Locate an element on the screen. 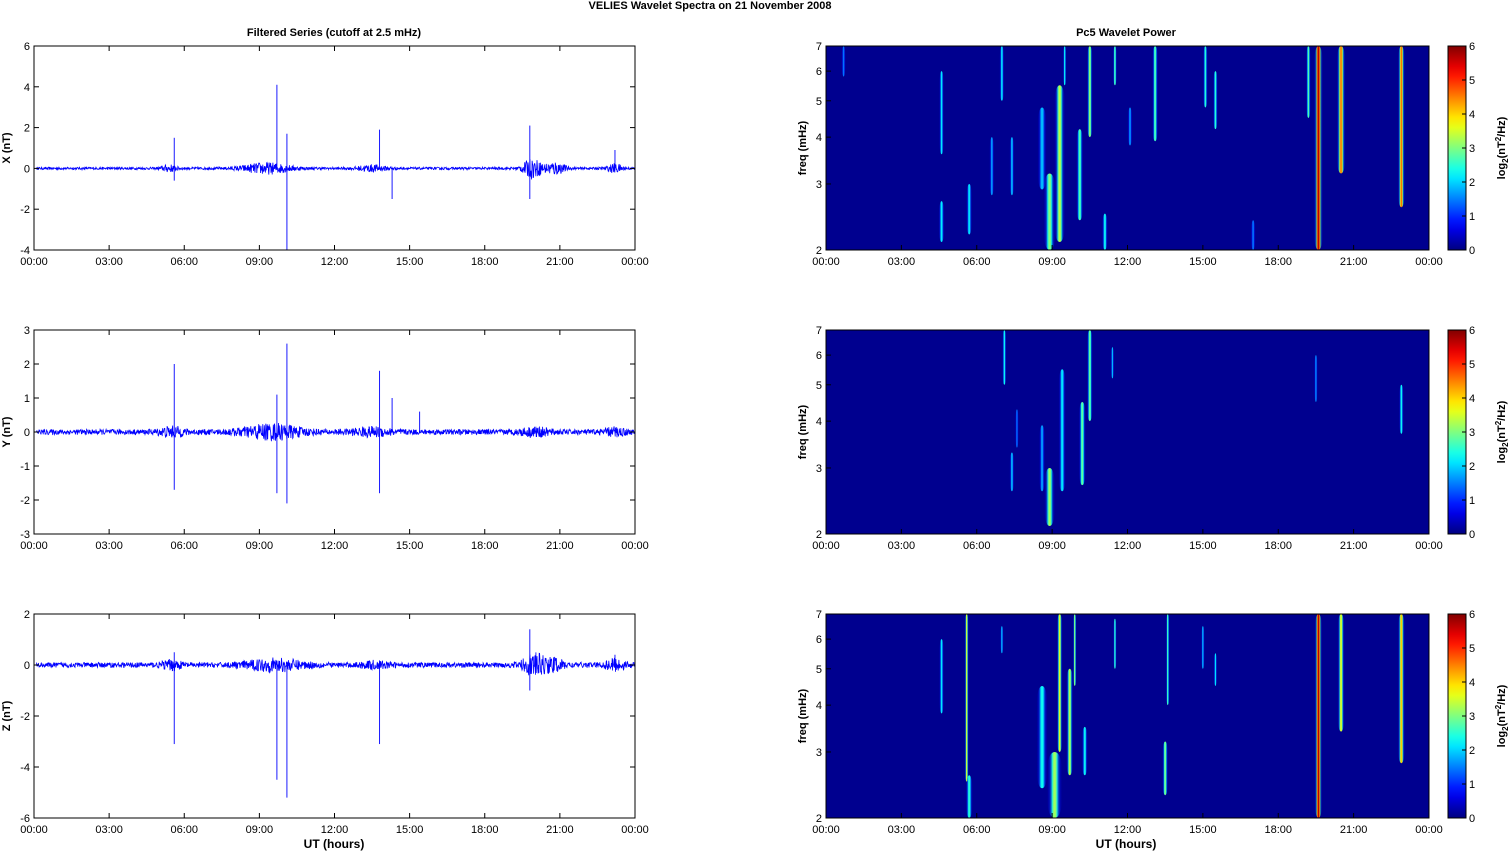 Image resolution: width=1511 pixels, height=851 pixels. heatmap-background is located at coordinates (1127, 148).